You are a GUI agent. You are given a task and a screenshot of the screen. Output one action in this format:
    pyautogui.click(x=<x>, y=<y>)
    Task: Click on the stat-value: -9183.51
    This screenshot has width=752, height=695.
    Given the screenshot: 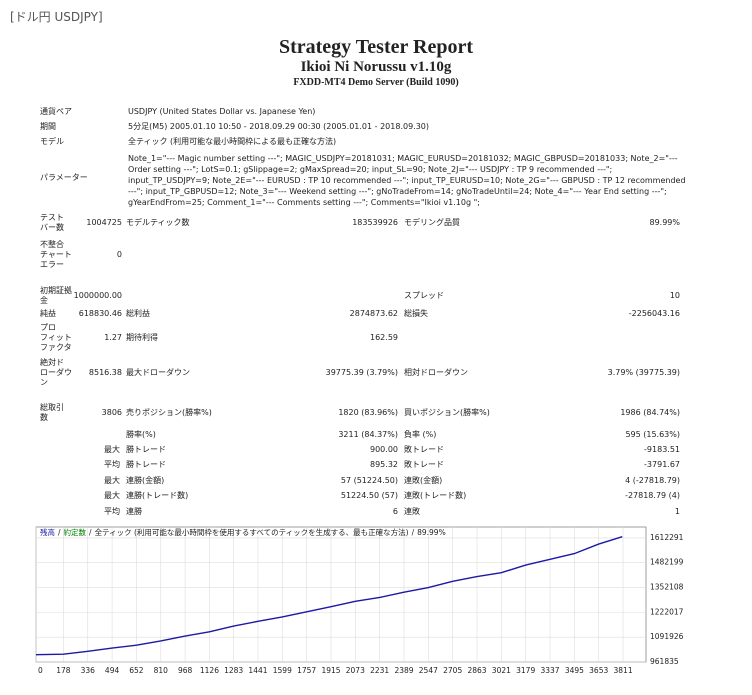 What is the action you would take?
    pyautogui.click(x=662, y=449)
    